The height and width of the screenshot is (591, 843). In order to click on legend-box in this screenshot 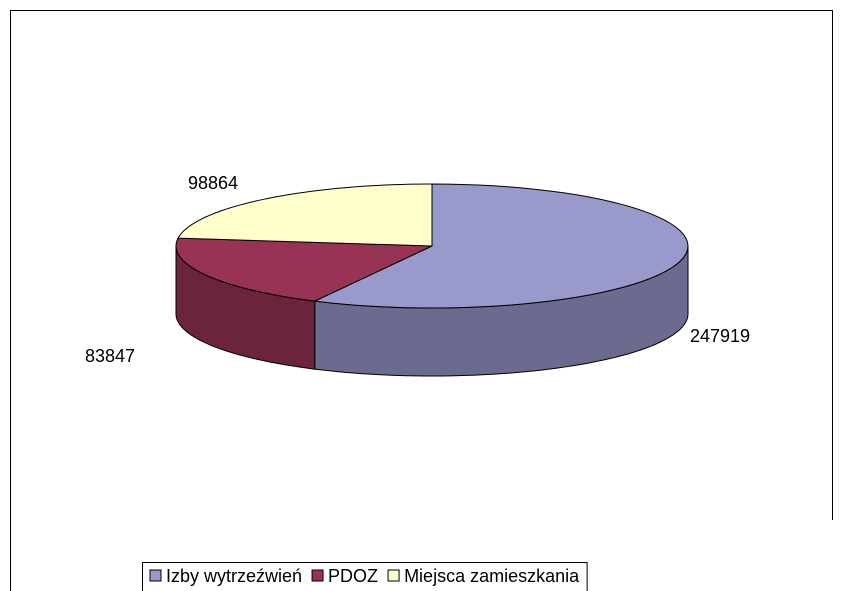, I will do `click(365, 576)`.